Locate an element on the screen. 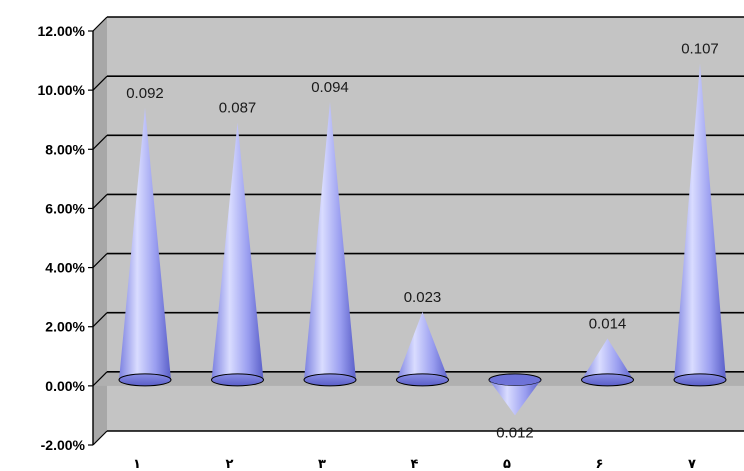 This screenshot has height=471, width=744. x-tick-label: ٢ is located at coordinates (230, 464).